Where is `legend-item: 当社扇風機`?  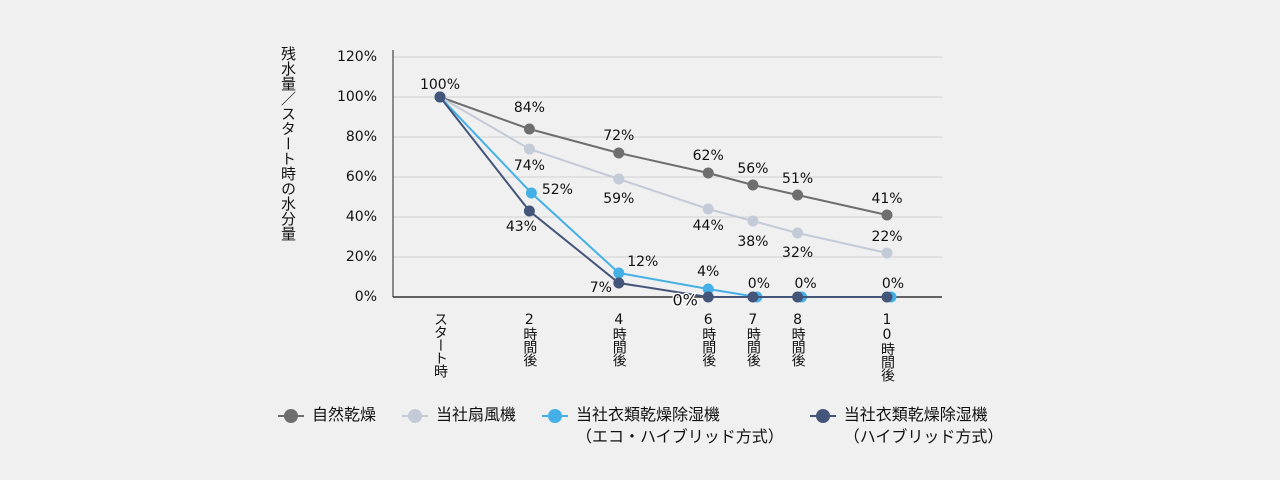
legend-item: 当社扇風機 is located at coordinates (459, 415).